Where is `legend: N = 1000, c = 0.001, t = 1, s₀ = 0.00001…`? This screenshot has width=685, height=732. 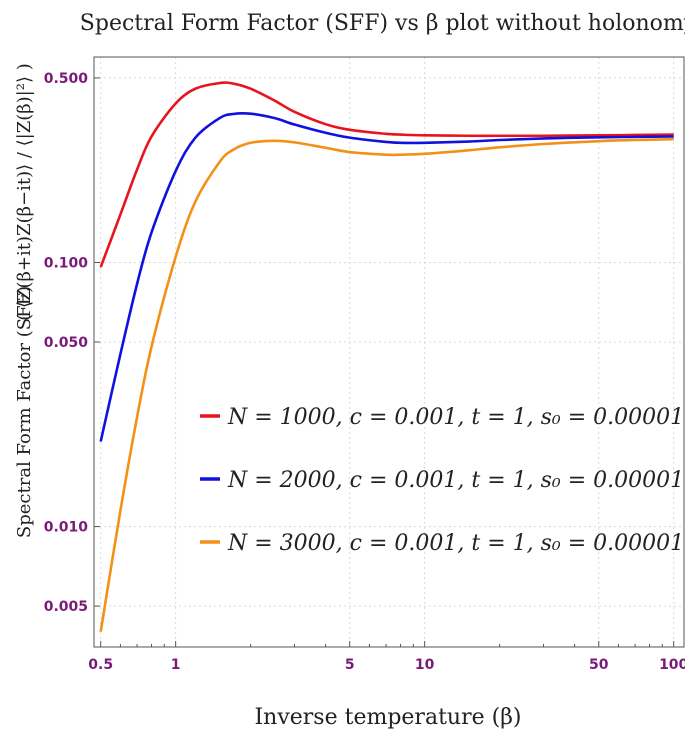
legend: N = 1000, c = 0.001, t = 1, s₀ = 0.00001… is located at coordinates (442, 480).